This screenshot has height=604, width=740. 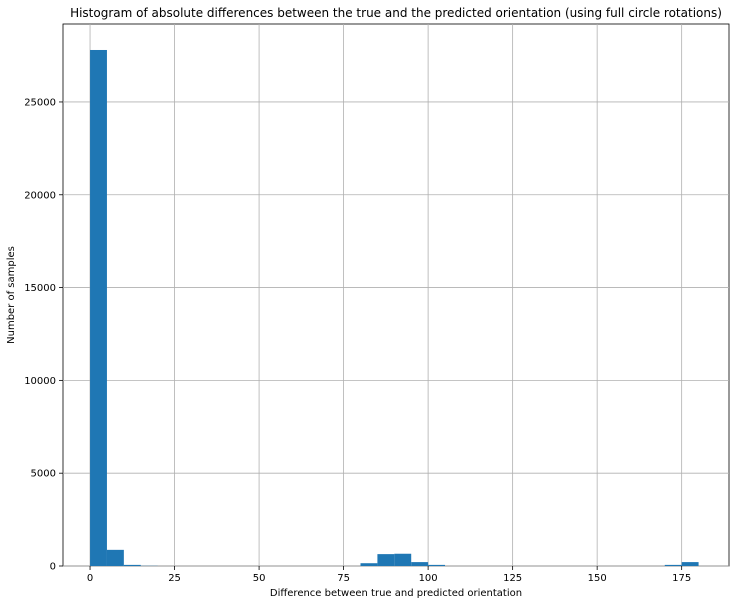 What do you see at coordinates (597, 578) in the screenshot?
I see `x-tick-label: 150` at bounding box center [597, 578].